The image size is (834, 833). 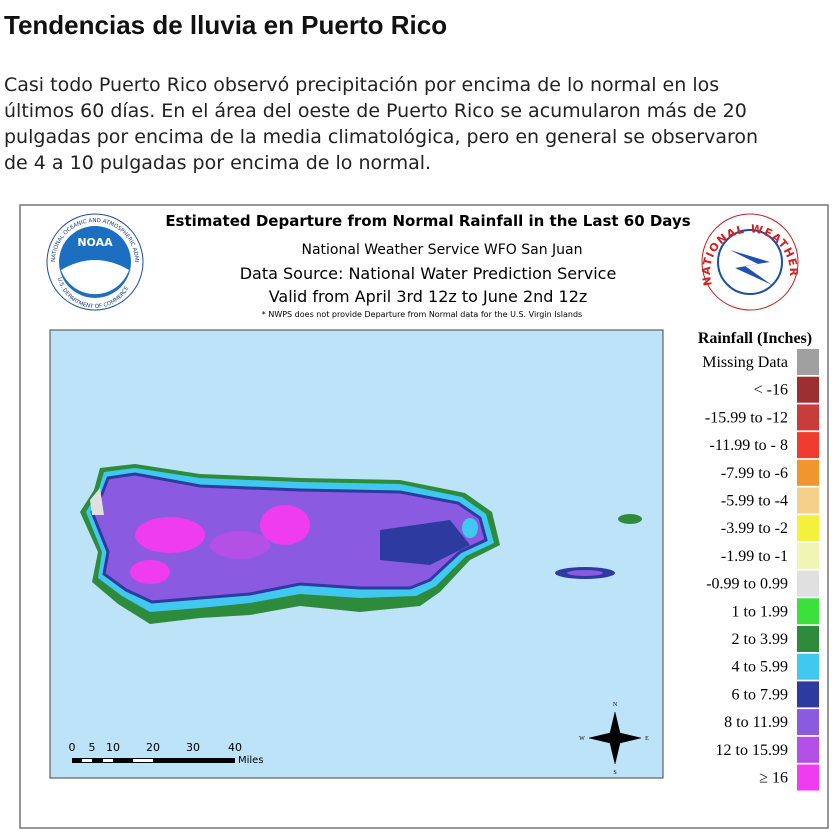 I want to click on legend-label: Missing Data, so click(x=745, y=362).